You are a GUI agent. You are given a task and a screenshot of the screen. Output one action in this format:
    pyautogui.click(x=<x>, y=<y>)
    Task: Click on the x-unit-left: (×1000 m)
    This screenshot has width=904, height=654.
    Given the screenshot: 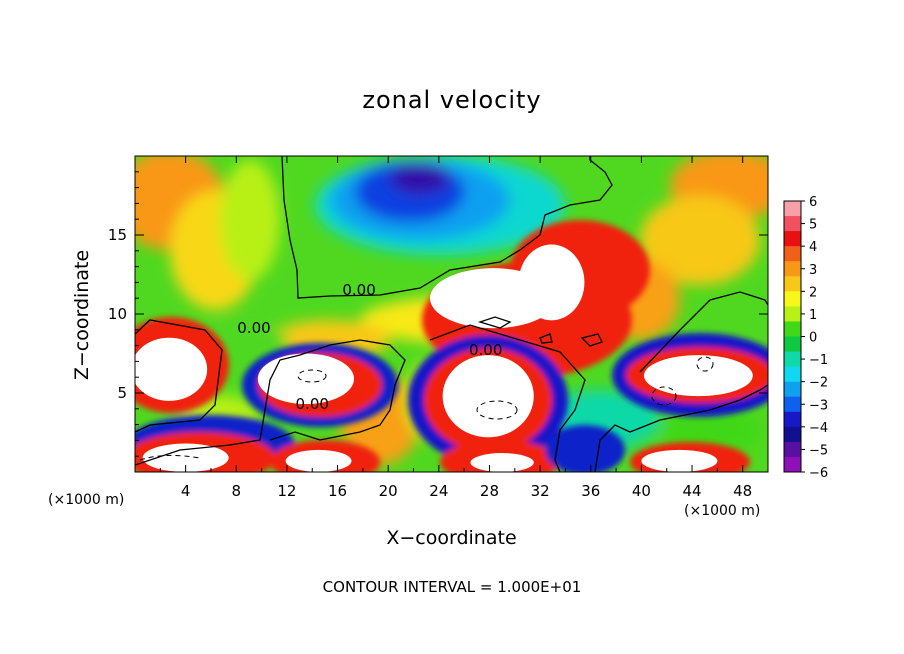 What is the action you would take?
    pyautogui.click(x=86, y=500)
    